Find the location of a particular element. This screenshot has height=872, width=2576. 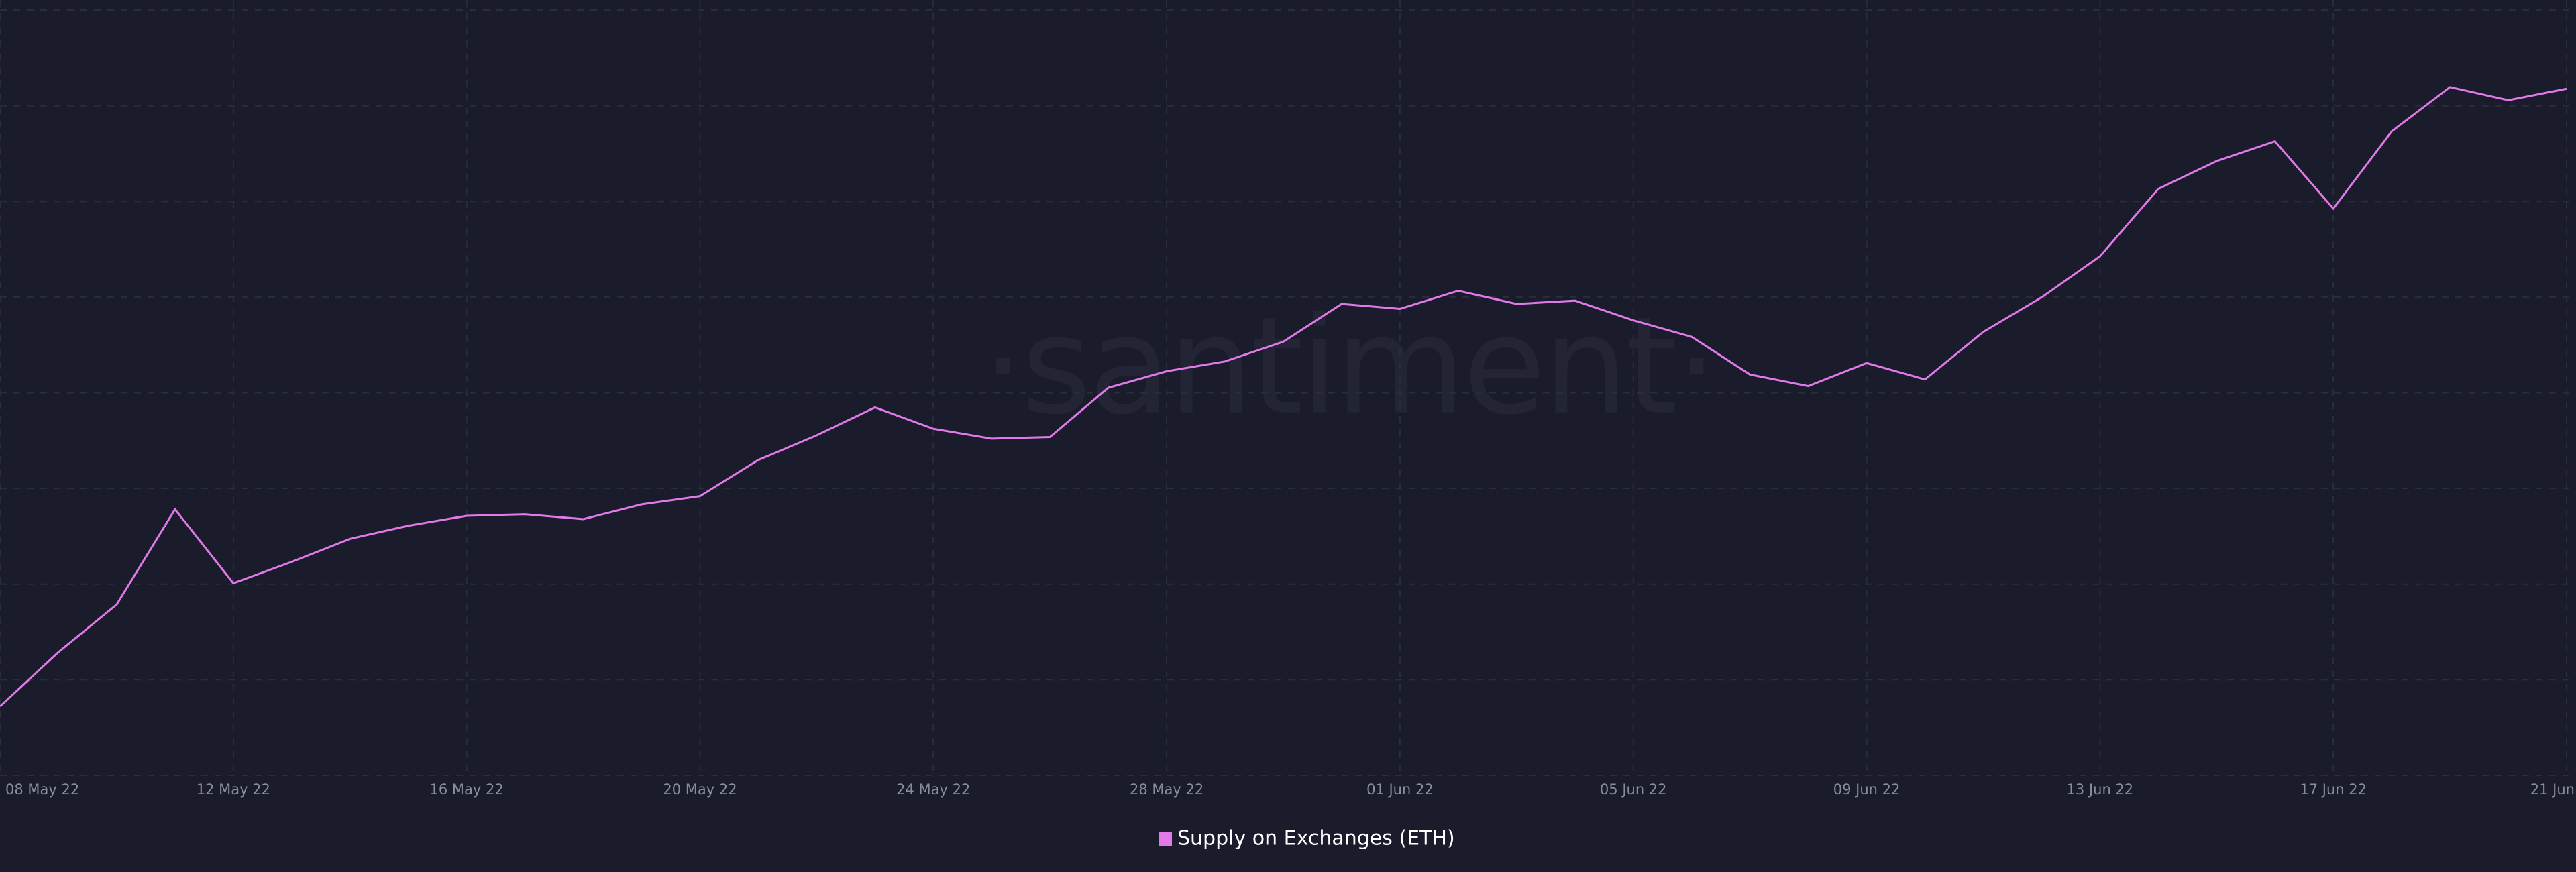

x-tick-label: 17 Jun 22 is located at coordinates (2333, 790).